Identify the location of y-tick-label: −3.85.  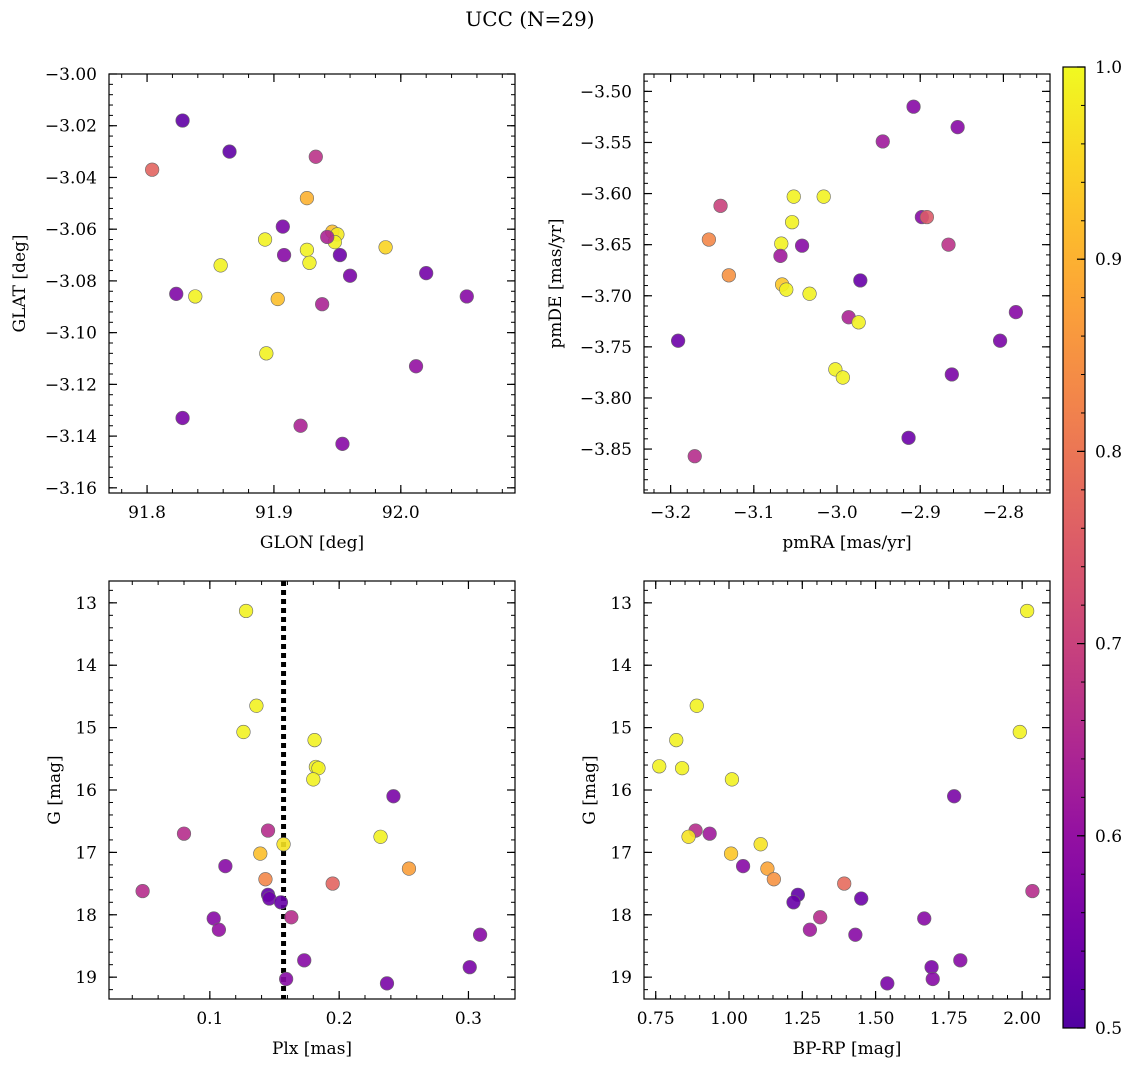
(606, 450).